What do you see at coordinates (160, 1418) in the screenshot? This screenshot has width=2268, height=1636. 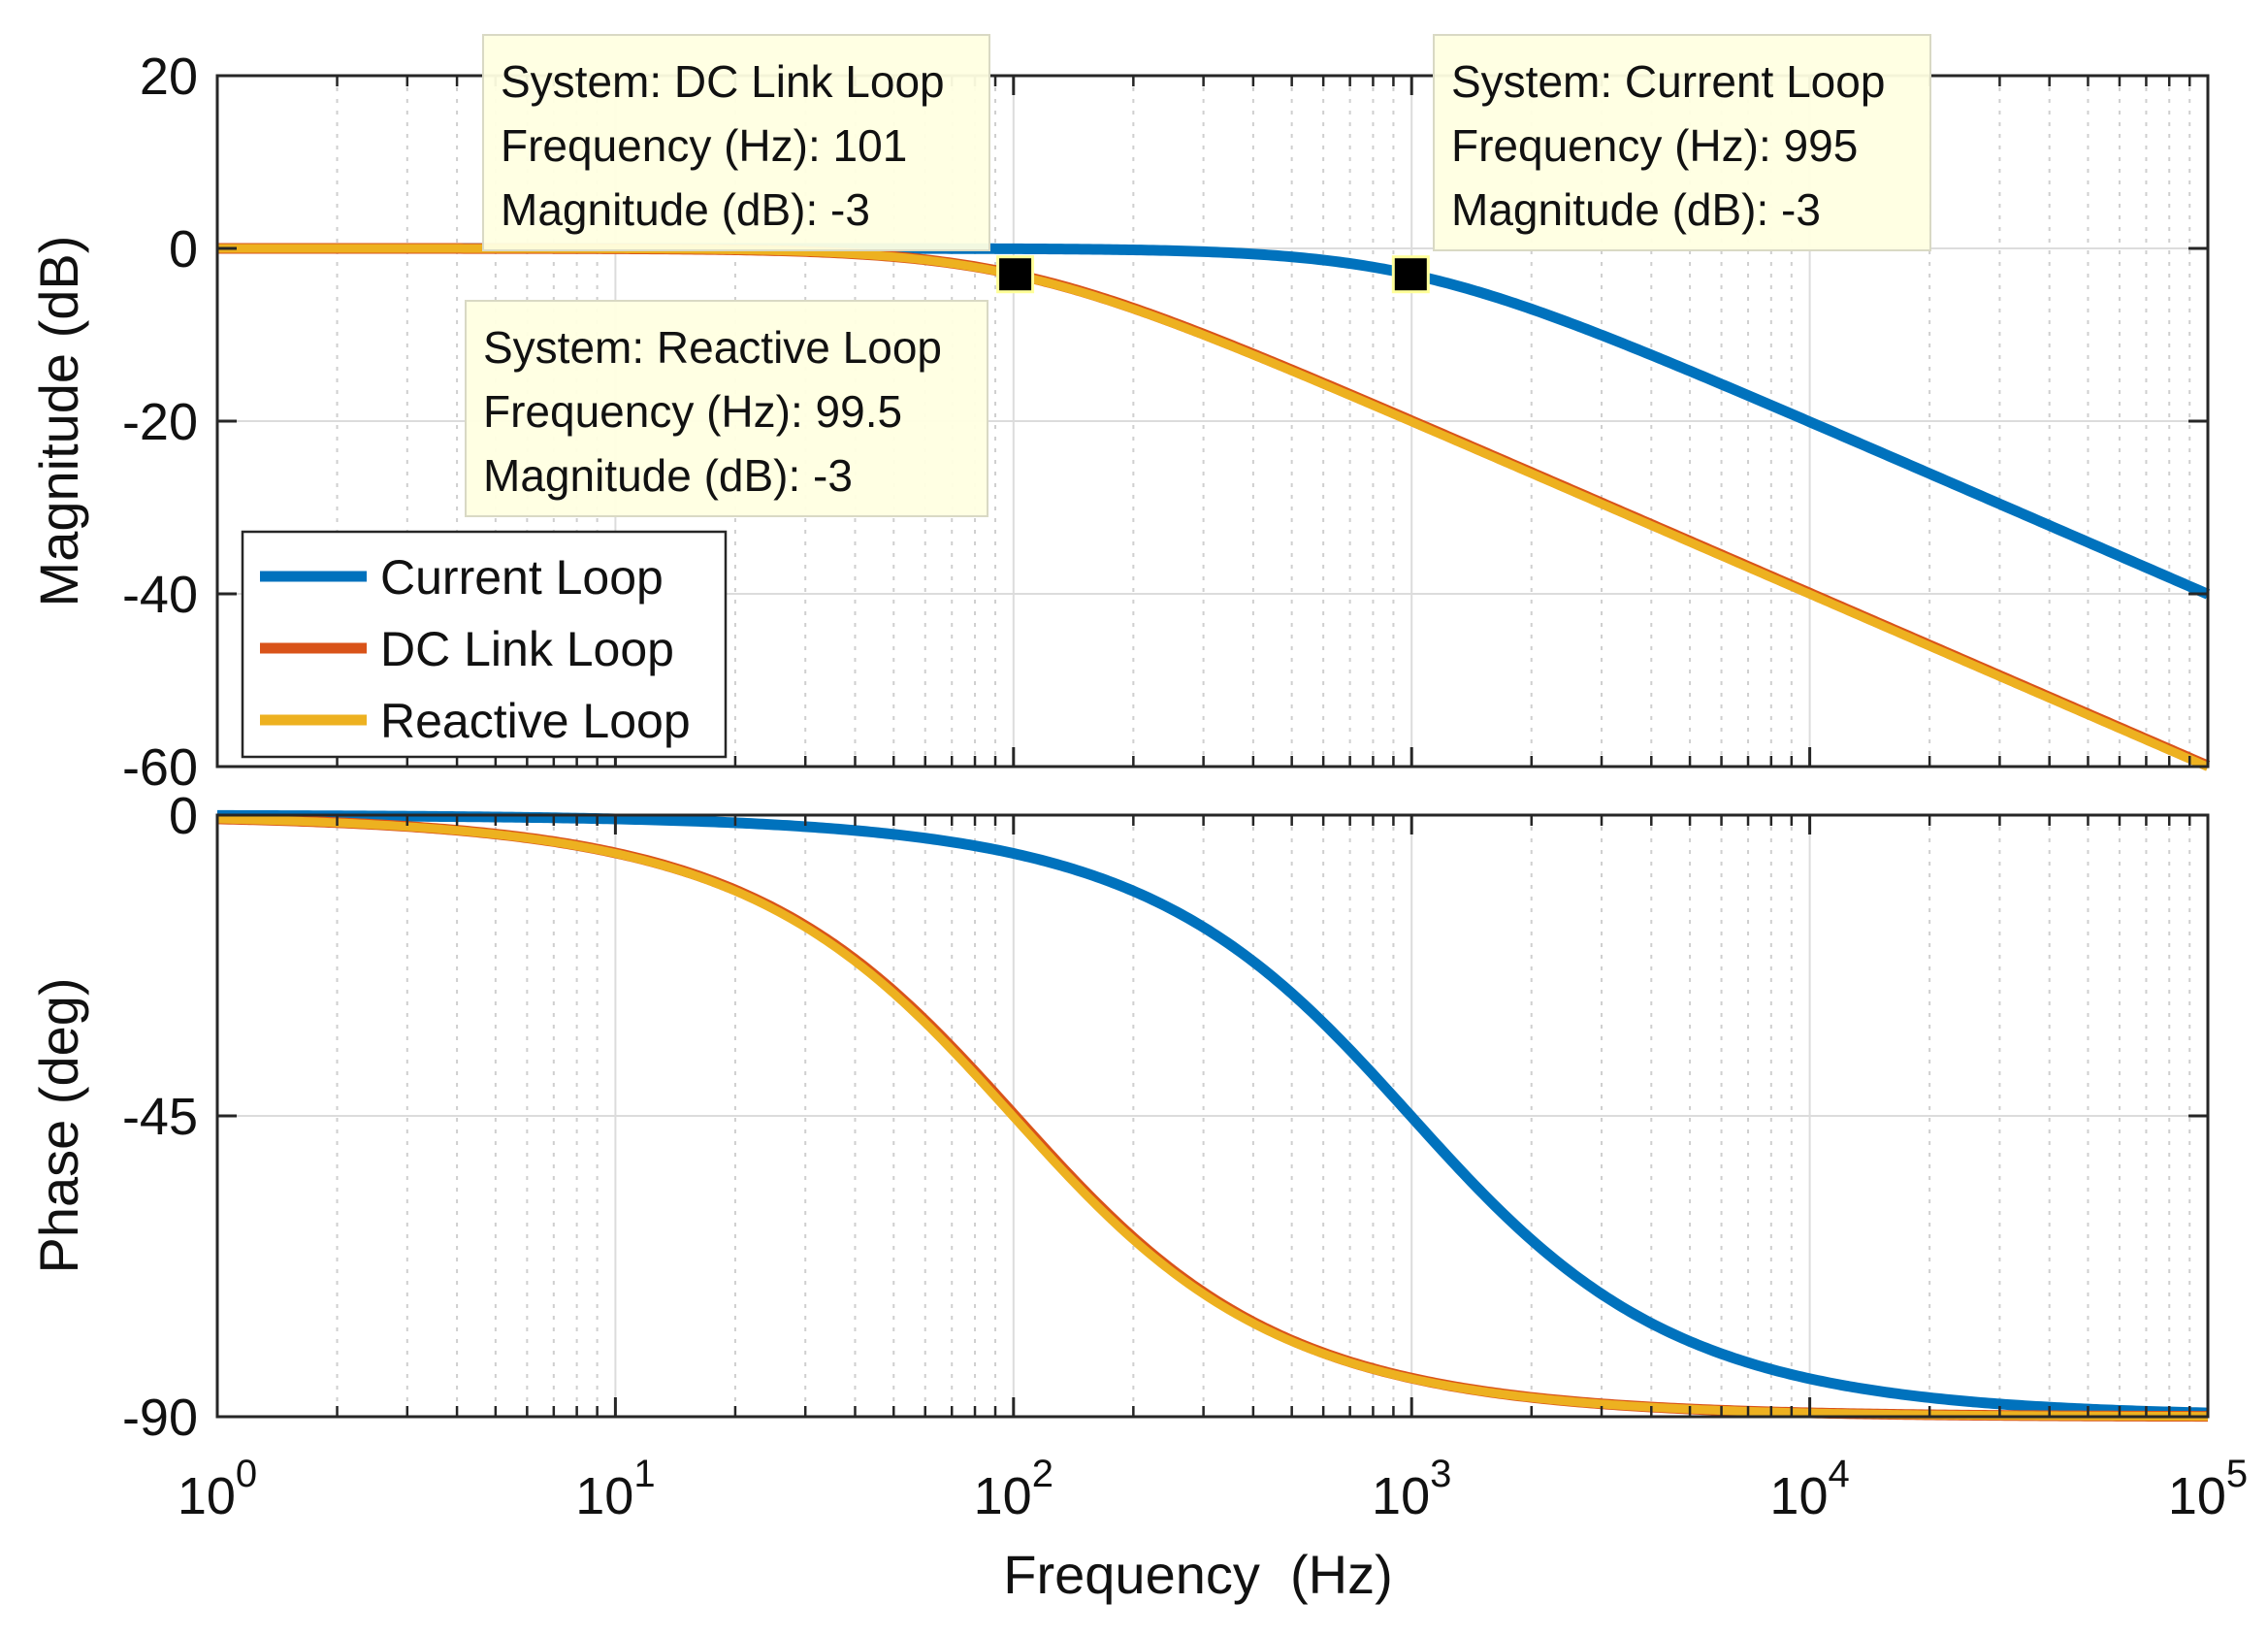 I see `y-tick-label: -90` at bounding box center [160, 1418].